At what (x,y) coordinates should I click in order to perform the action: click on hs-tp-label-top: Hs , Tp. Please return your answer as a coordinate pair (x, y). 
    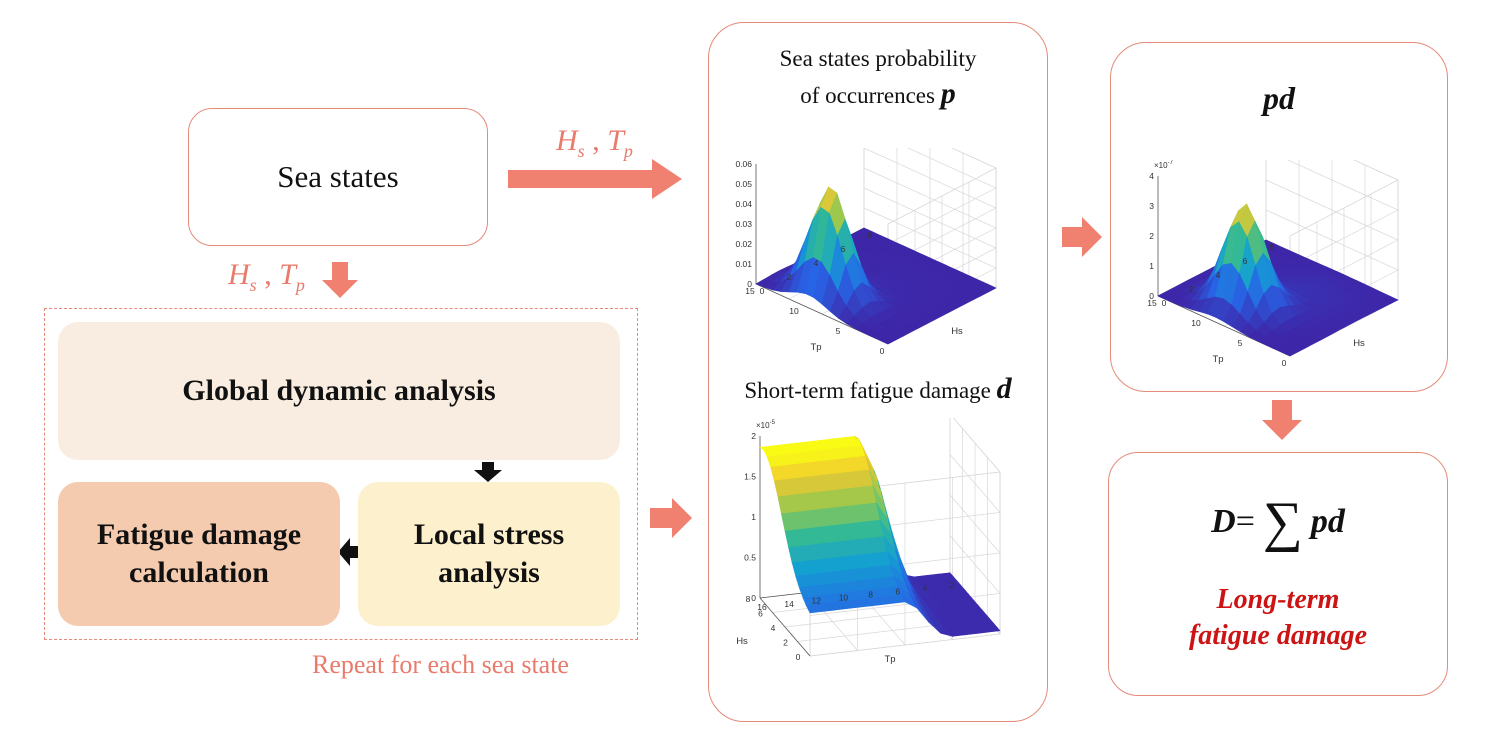
    Looking at the image, I should click on (594, 142).